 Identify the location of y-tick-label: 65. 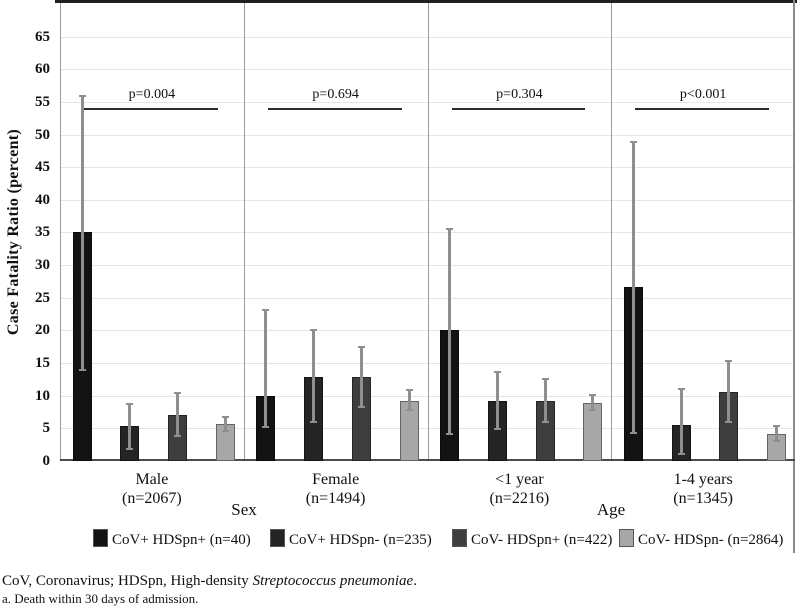
(42, 36).